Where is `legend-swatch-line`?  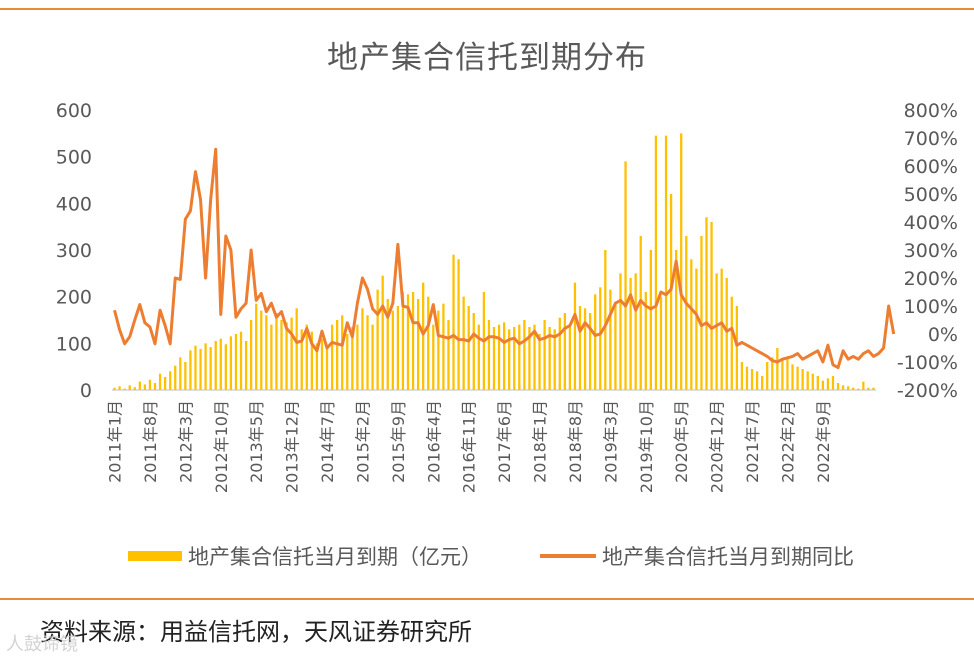 legend-swatch-line is located at coordinates (568, 556).